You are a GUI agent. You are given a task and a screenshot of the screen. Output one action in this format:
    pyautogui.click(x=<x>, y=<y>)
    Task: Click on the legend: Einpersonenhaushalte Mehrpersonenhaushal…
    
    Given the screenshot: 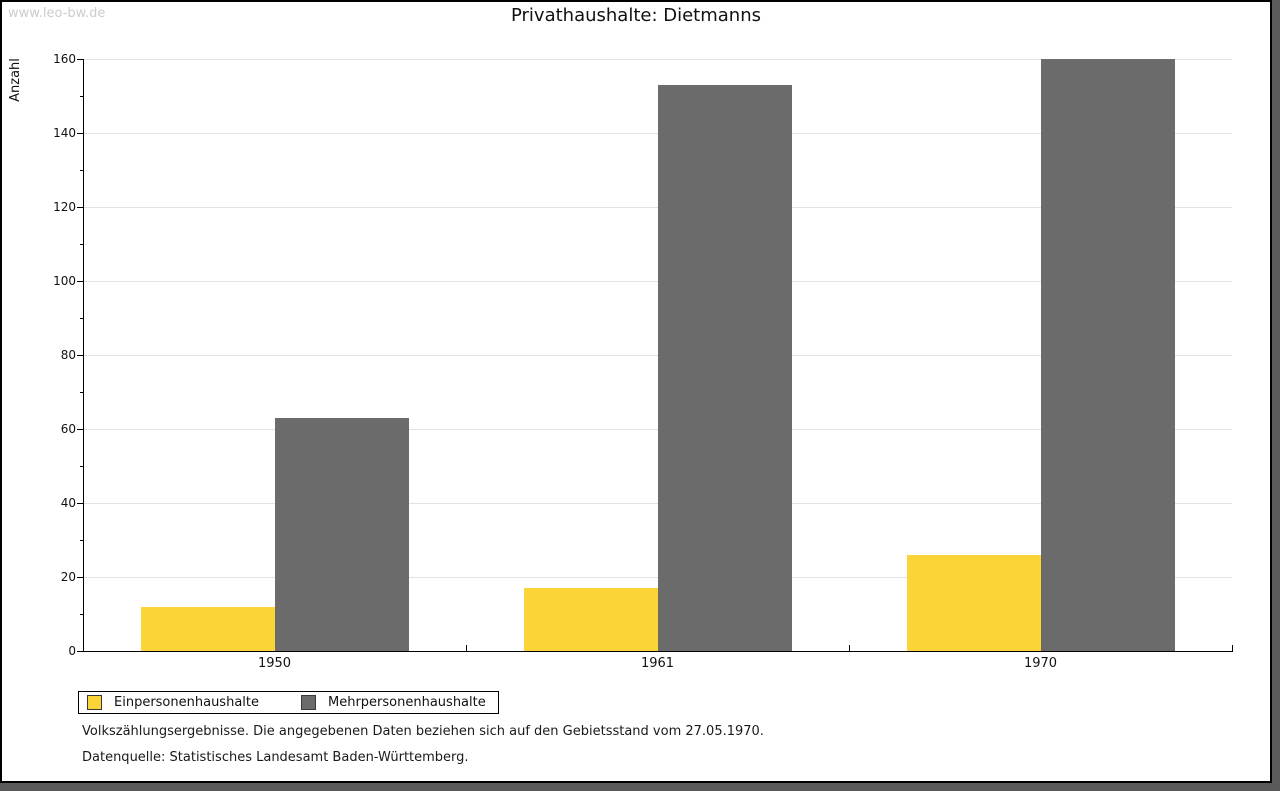 What is the action you would take?
    pyautogui.click(x=288, y=702)
    